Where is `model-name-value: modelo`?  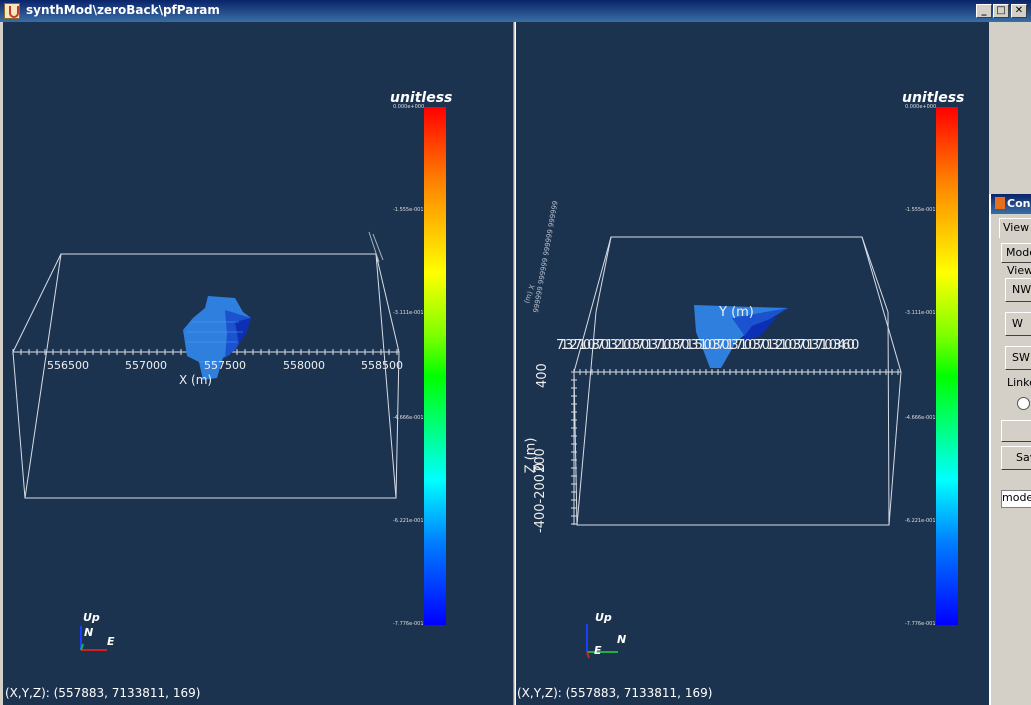 model-name-value: modelo is located at coordinates (1016, 497).